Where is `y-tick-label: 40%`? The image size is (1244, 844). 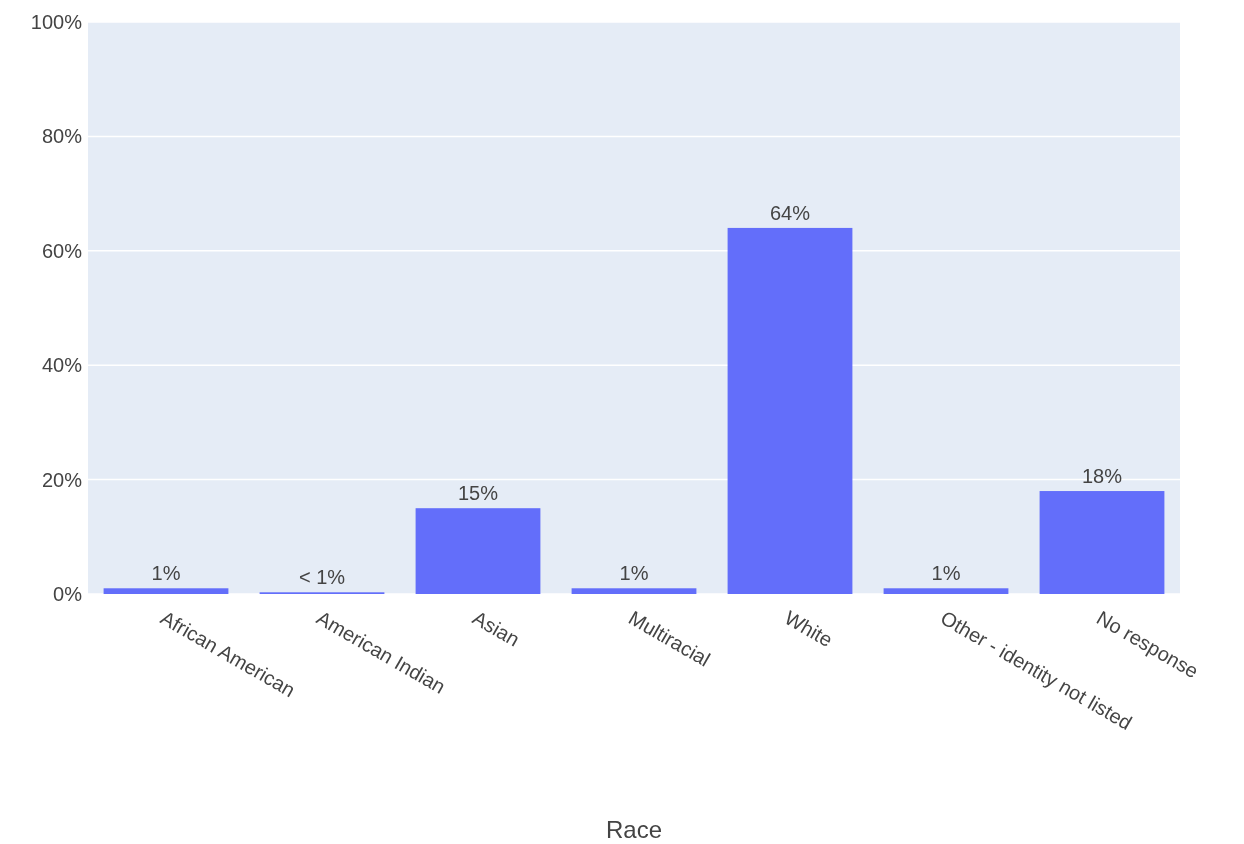
y-tick-label: 40% is located at coordinates (62, 365).